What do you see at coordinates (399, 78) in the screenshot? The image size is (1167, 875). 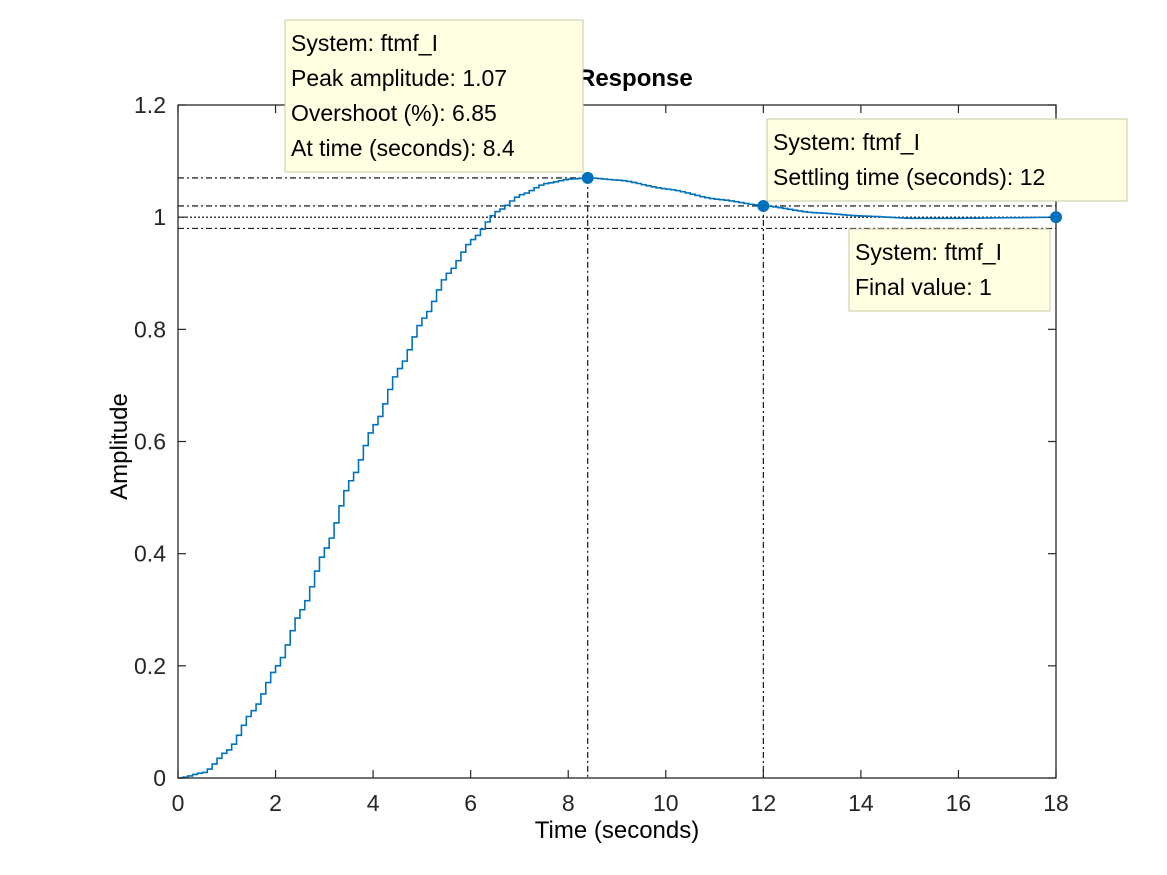 I see `tooltip-line: Peak amplitude: 1.07` at bounding box center [399, 78].